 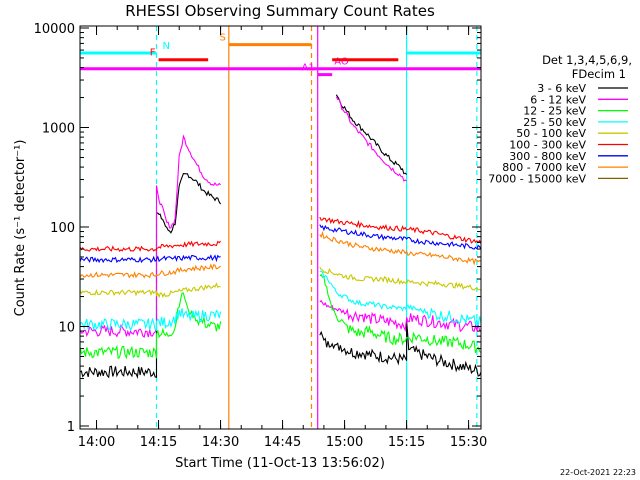 What do you see at coordinates (341, 62) in the screenshot?
I see `flag-label-4: AO` at bounding box center [341, 62].